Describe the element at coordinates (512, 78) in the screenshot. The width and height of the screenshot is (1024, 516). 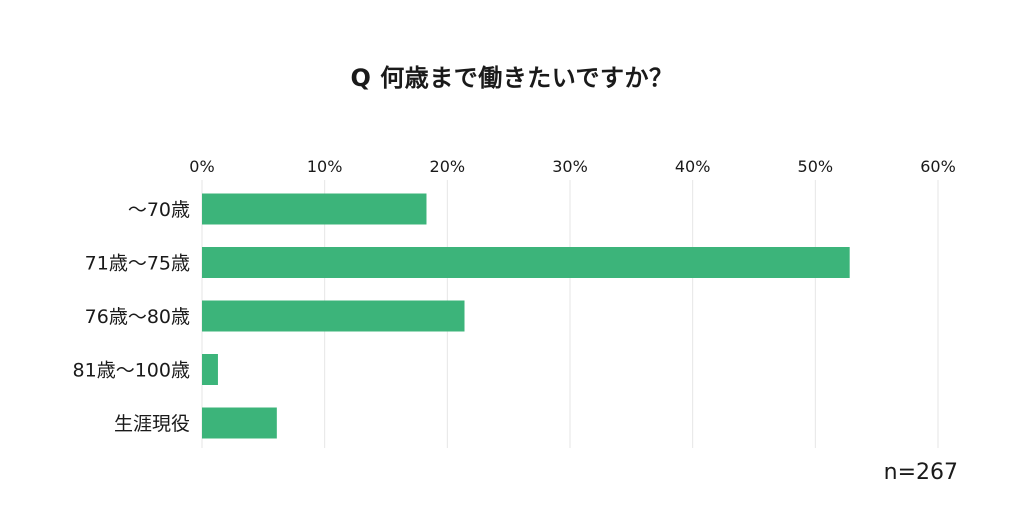
I see `chart-title: Q 何歳まで働きたいですか？` at that location.